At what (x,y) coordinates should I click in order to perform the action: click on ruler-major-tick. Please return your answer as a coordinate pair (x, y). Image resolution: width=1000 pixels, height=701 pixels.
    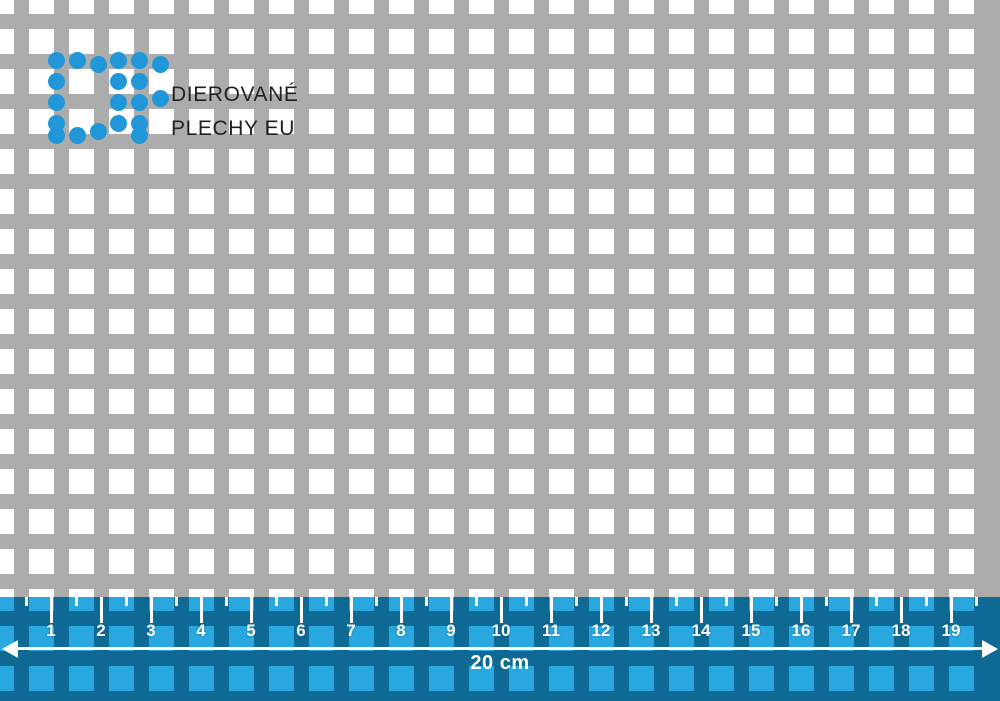
    Looking at the image, I should click on (501, 610).